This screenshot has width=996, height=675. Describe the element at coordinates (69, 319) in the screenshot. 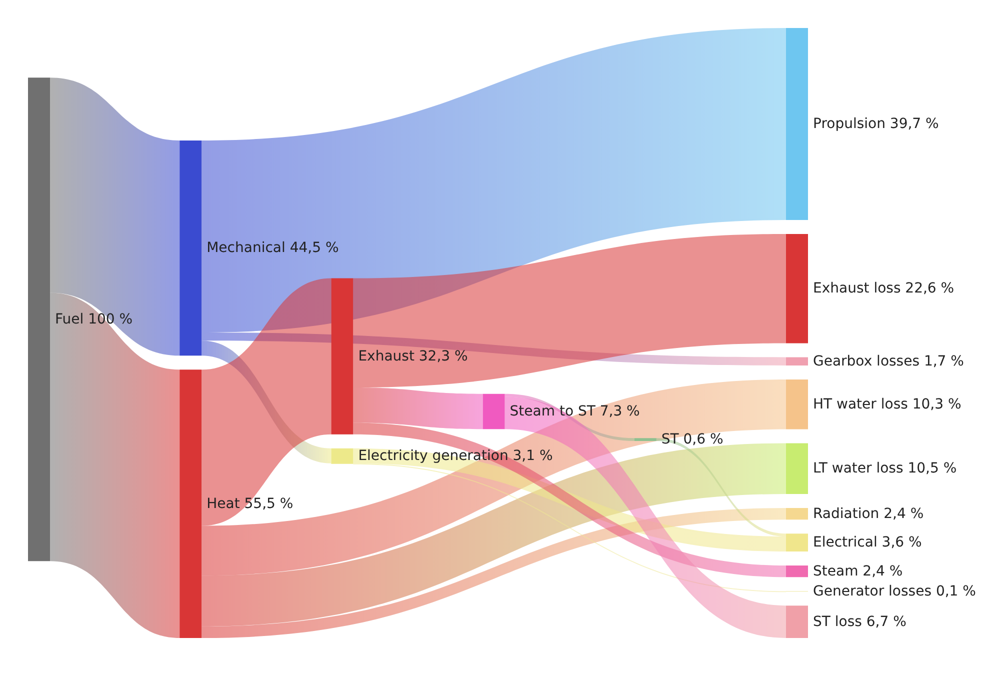

I see `category-label: Fuel` at that location.